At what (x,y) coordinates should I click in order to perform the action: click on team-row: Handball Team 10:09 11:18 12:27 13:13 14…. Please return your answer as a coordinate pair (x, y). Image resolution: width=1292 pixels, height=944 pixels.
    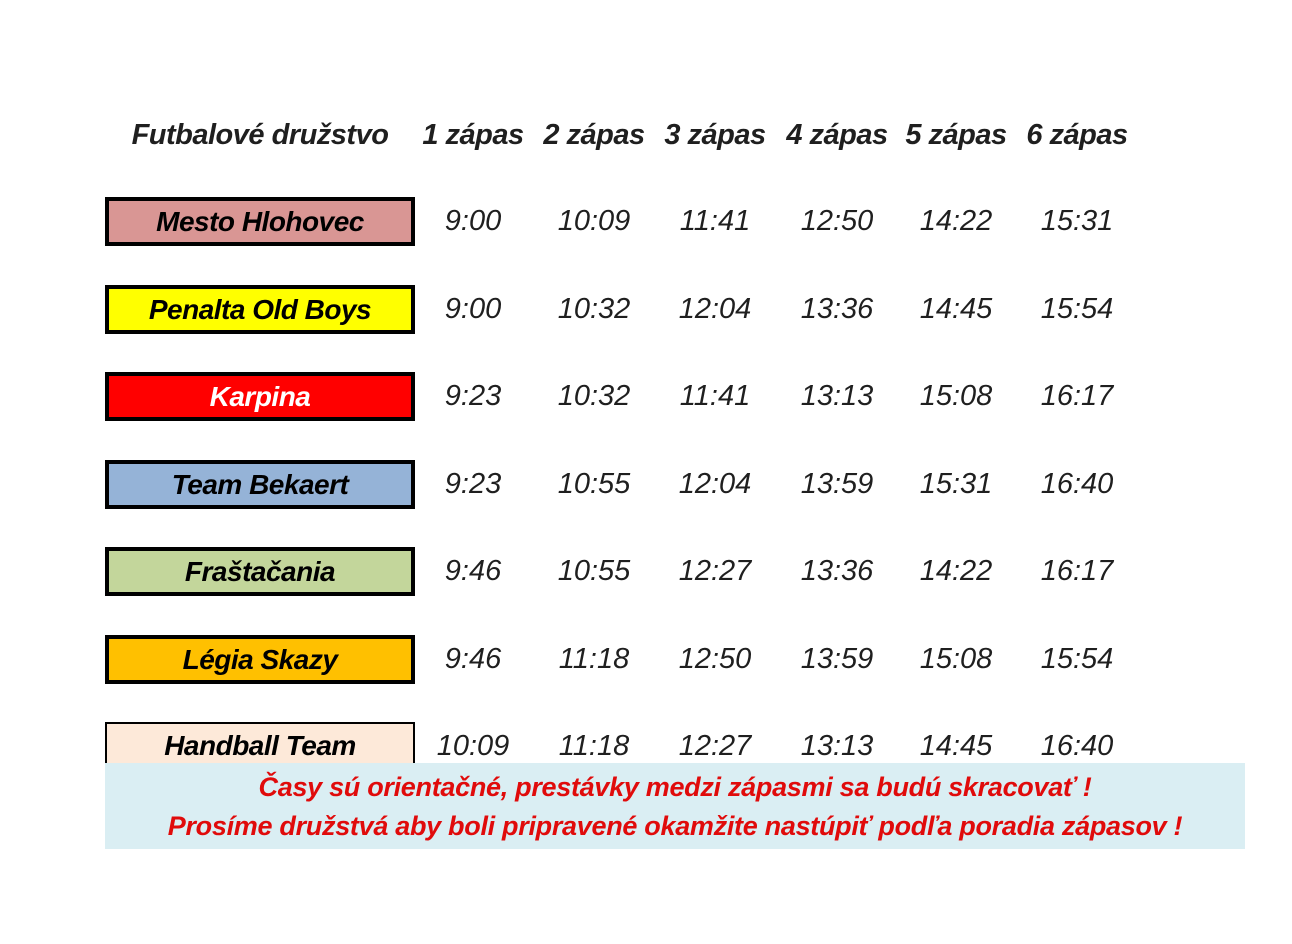
    Looking at the image, I should click on (646, 746).